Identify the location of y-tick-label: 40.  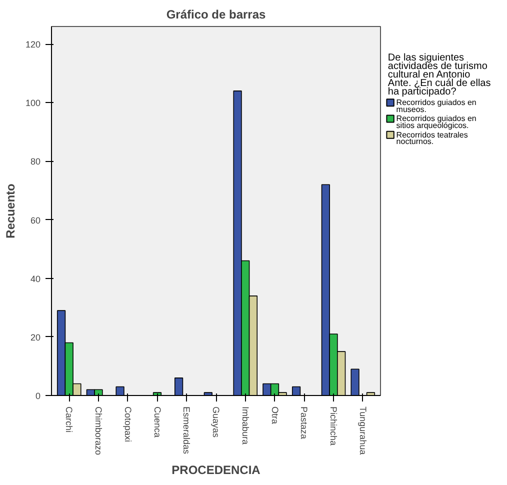
(35, 279).